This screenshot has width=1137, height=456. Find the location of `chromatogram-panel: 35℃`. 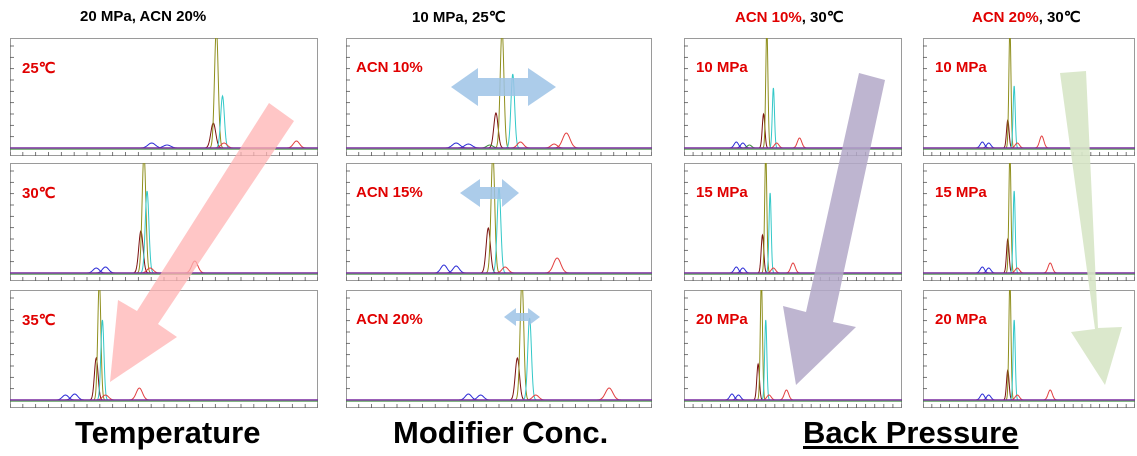

chromatogram-panel: 35℃ is located at coordinates (164, 349).